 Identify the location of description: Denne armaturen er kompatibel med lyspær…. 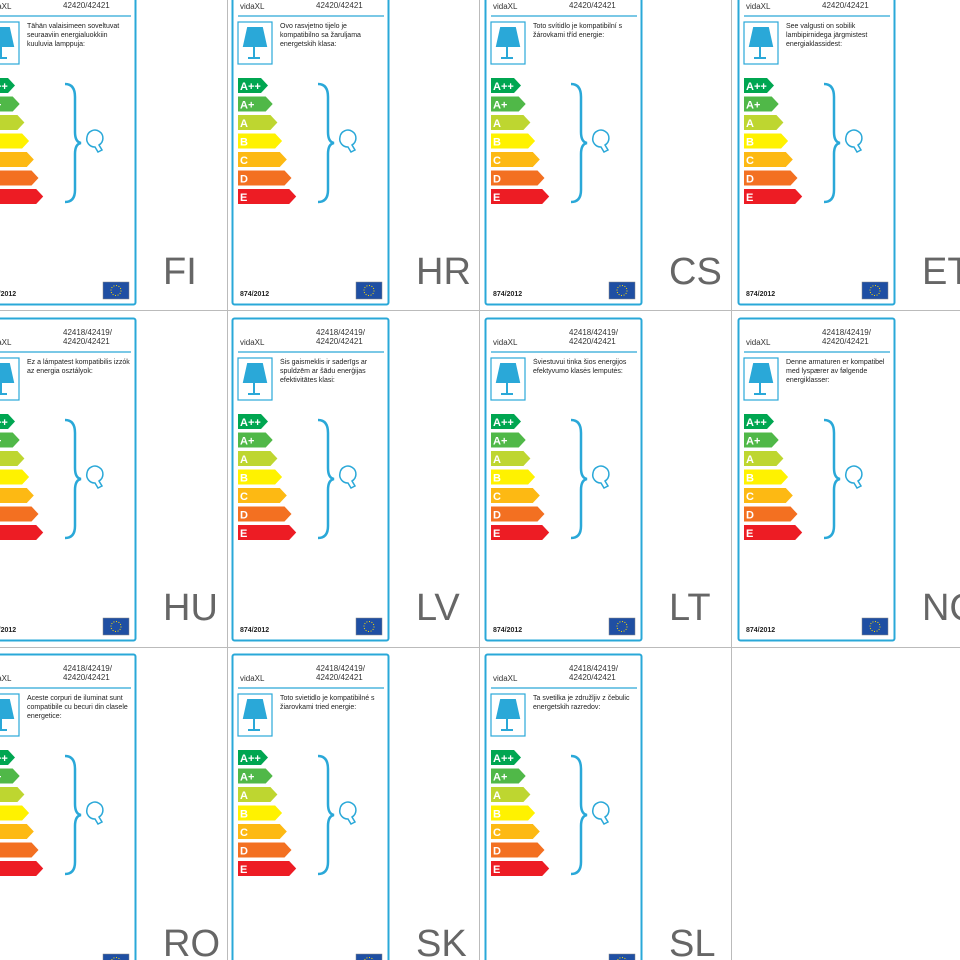
(835, 371).